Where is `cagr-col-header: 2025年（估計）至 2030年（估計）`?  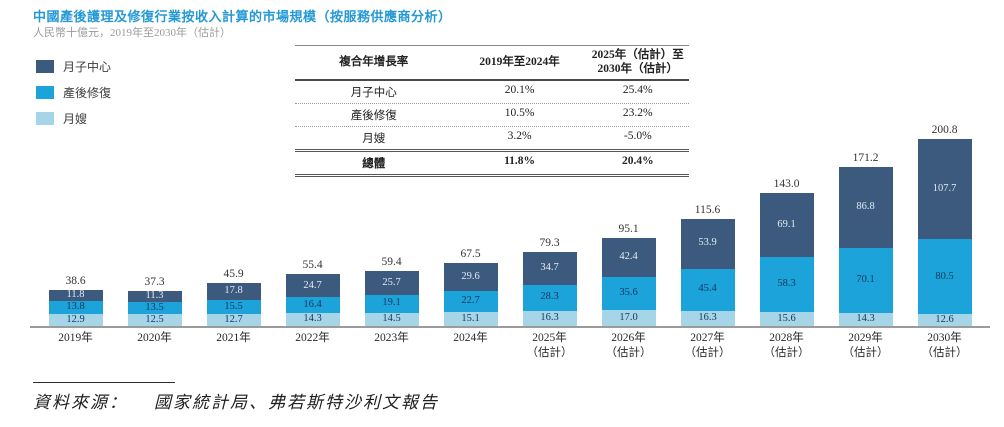
cagr-col-header: 2025年（估計）至 2030年（估計） is located at coordinates (637, 62).